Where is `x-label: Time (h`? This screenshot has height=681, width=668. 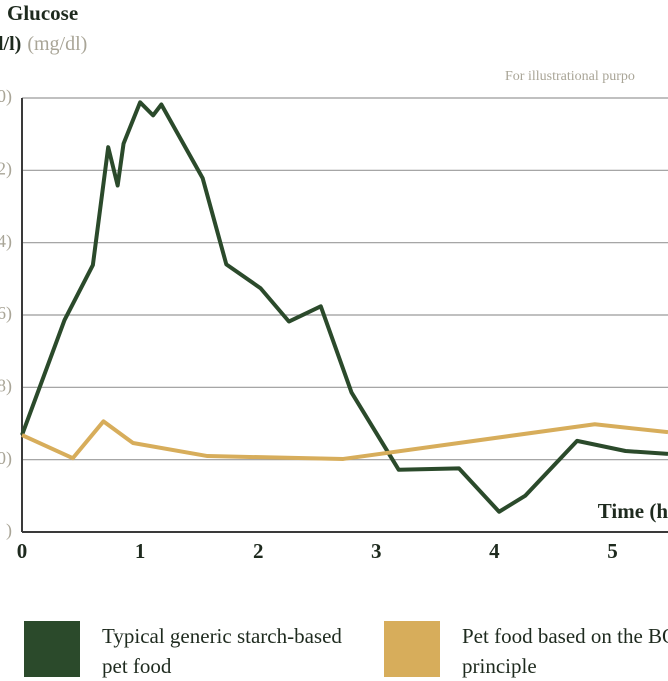
x-label: Time (h is located at coordinates (633, 511).